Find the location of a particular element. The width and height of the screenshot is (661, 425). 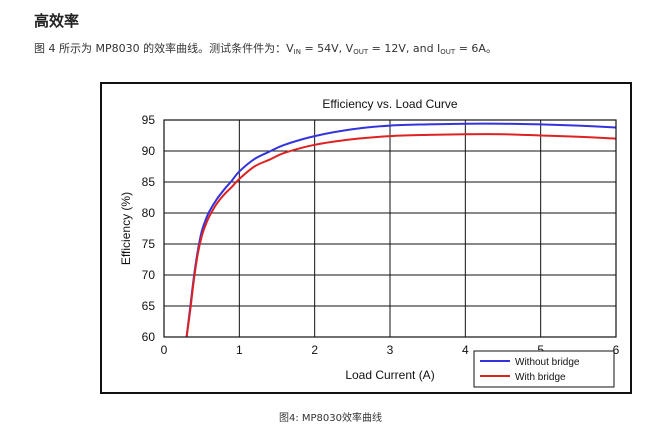

y-tick-label: 70 is located at coordinates (149, 275).